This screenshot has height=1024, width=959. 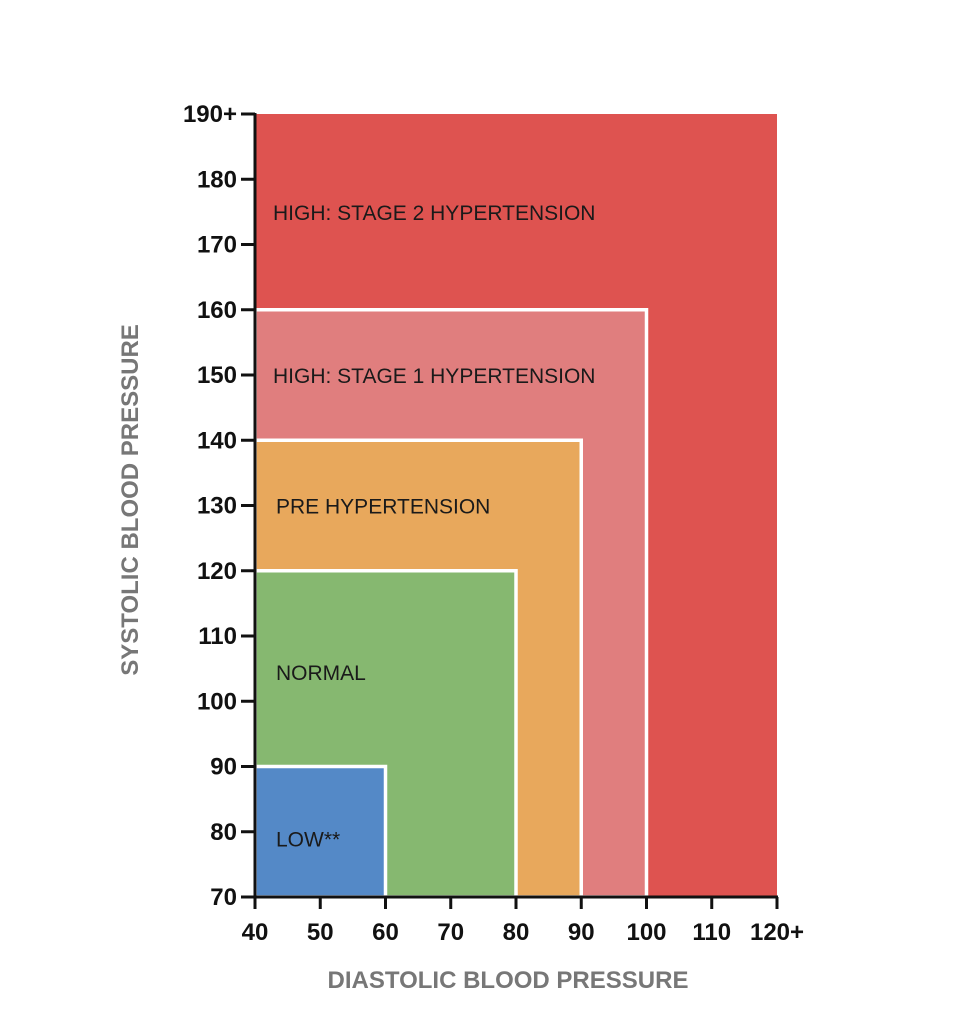 What do you see at coordinates (434, 376) in the screenshot?
I see `zone-label-high-stage-1-hypertension: HIGH: STAGE 1 HYPERTENSION` at bounding box center [434, 376].